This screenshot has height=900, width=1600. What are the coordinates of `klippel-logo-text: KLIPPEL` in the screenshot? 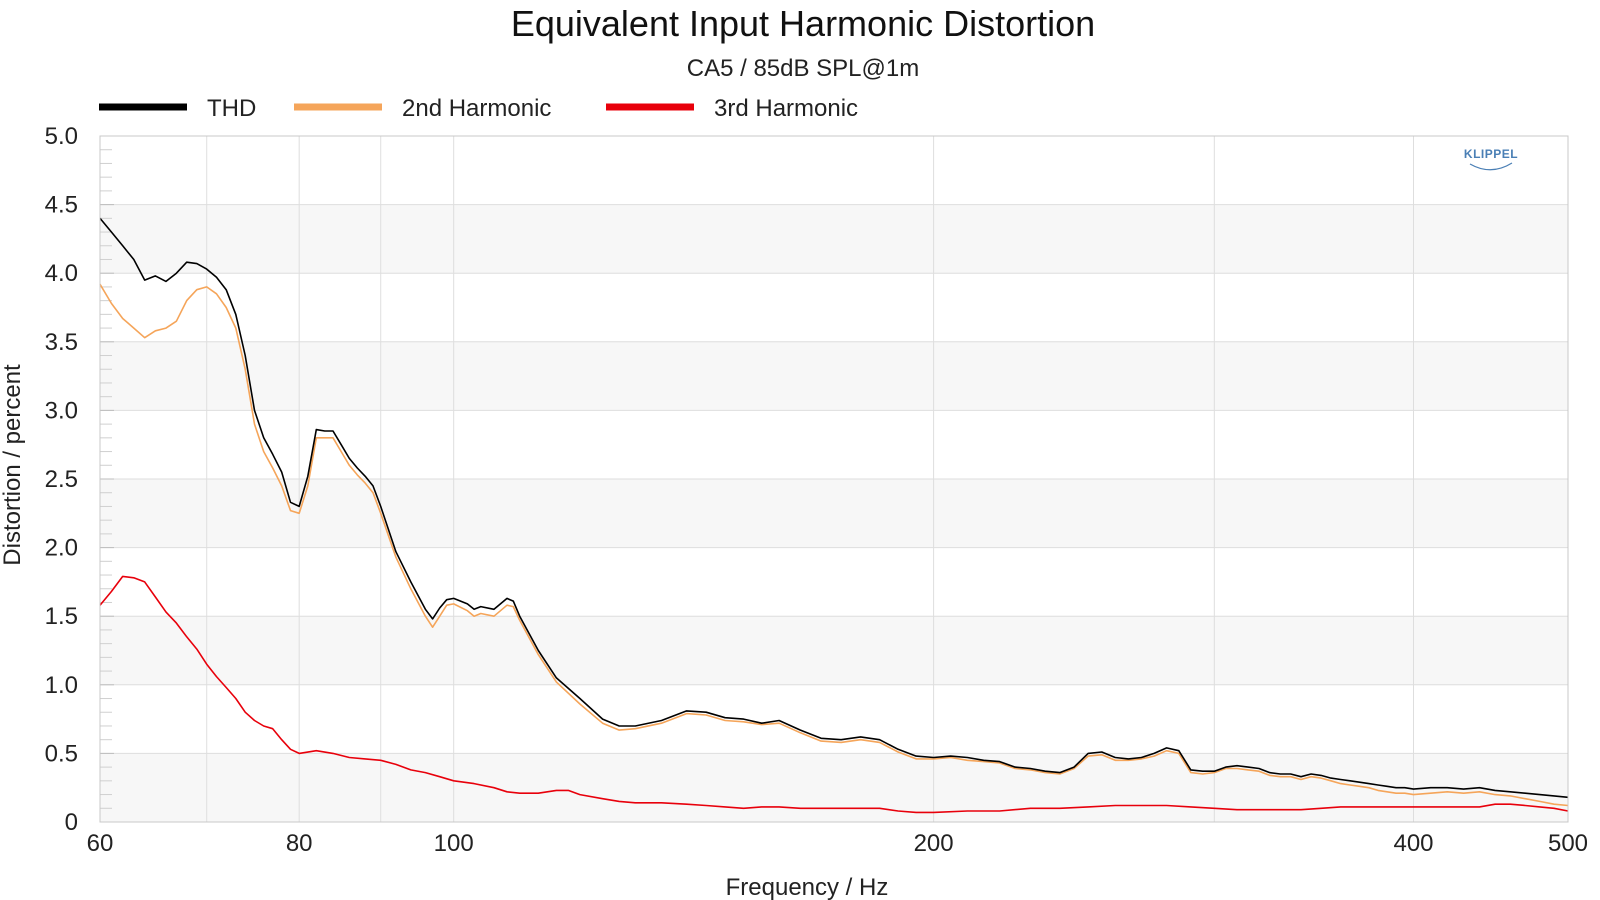 It's located at (1491, 154).